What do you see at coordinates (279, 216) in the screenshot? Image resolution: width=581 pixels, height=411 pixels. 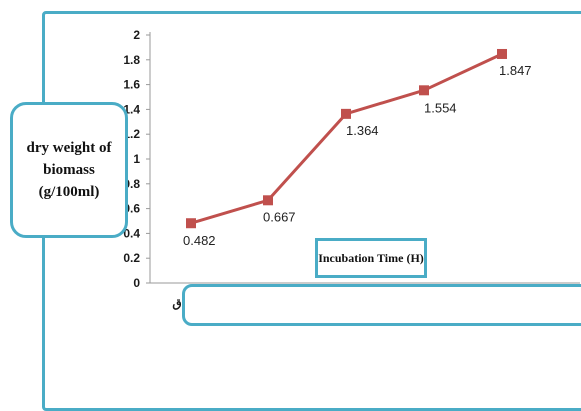 I see `data-label: 0.667` at bounding box center [279, 216].